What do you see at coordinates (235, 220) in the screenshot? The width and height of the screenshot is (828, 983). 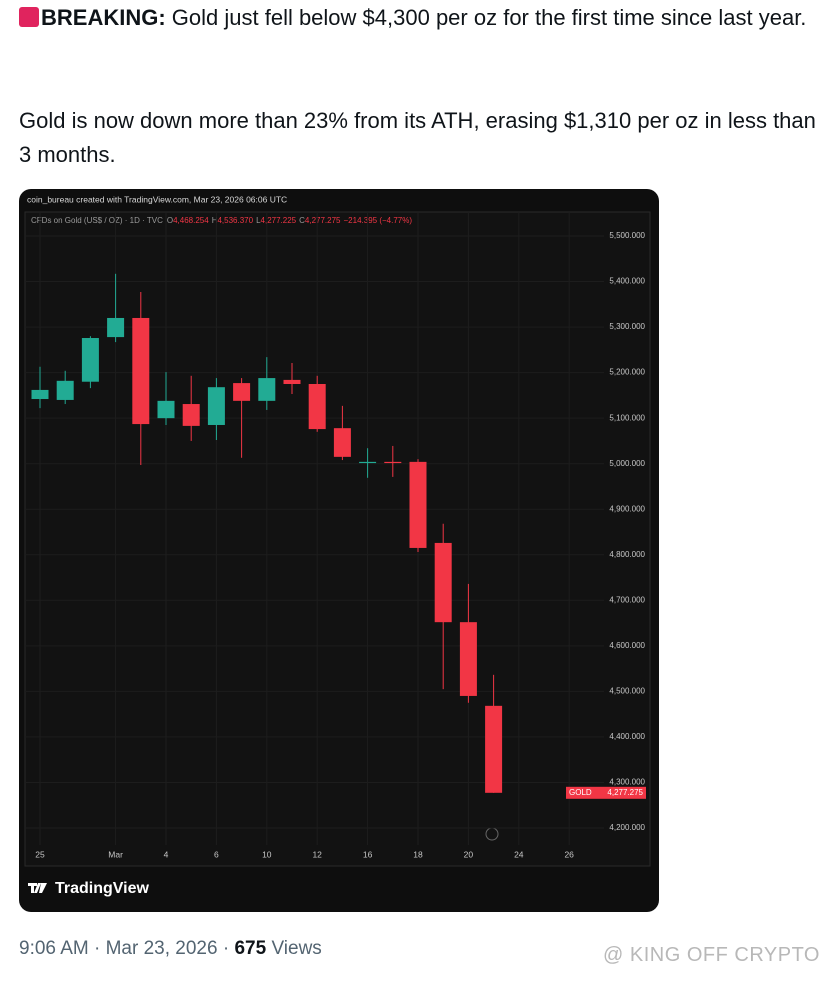 I see `ohlc-value: 4,536.370` at bounding box center [235, 220].